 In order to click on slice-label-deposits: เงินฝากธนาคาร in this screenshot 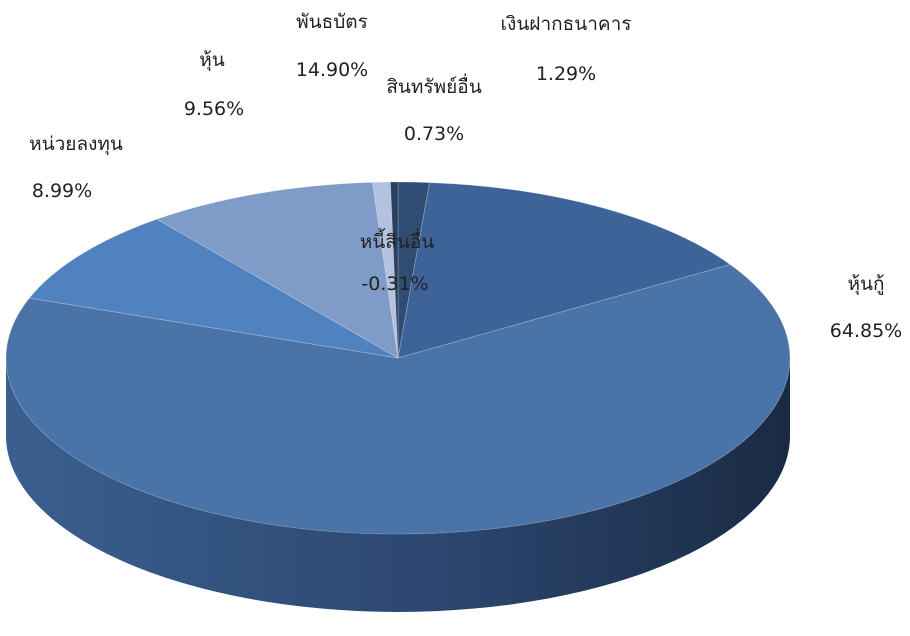, I will do `click(566, 24)`.